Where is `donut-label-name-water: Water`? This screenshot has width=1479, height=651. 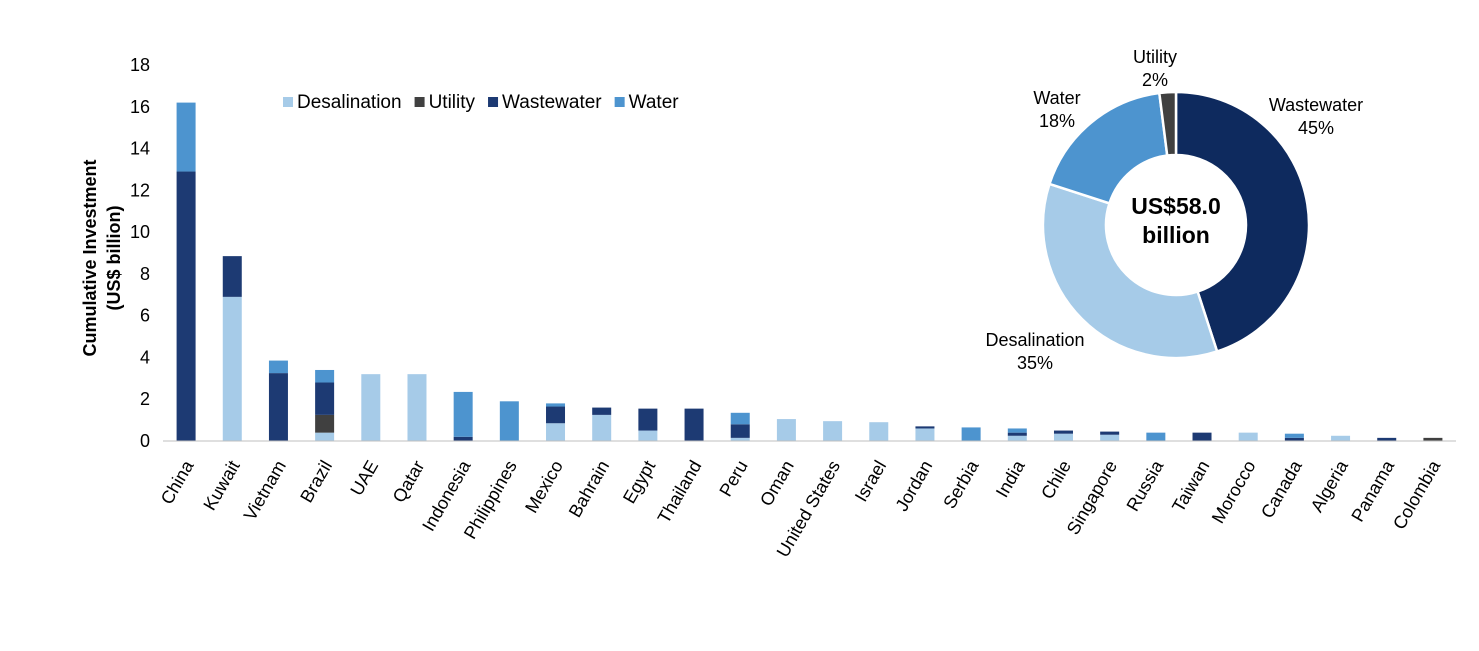 donut-label-name-water: Water is located at coordinates (1056, 98).